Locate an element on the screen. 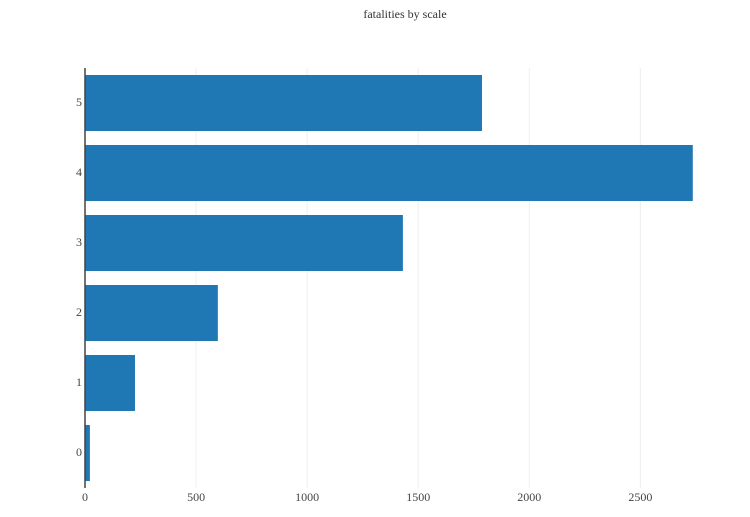 The width and height of the screenshot is (750, 517). x-tick-label: 2500 is located at coordinates (640, 497).